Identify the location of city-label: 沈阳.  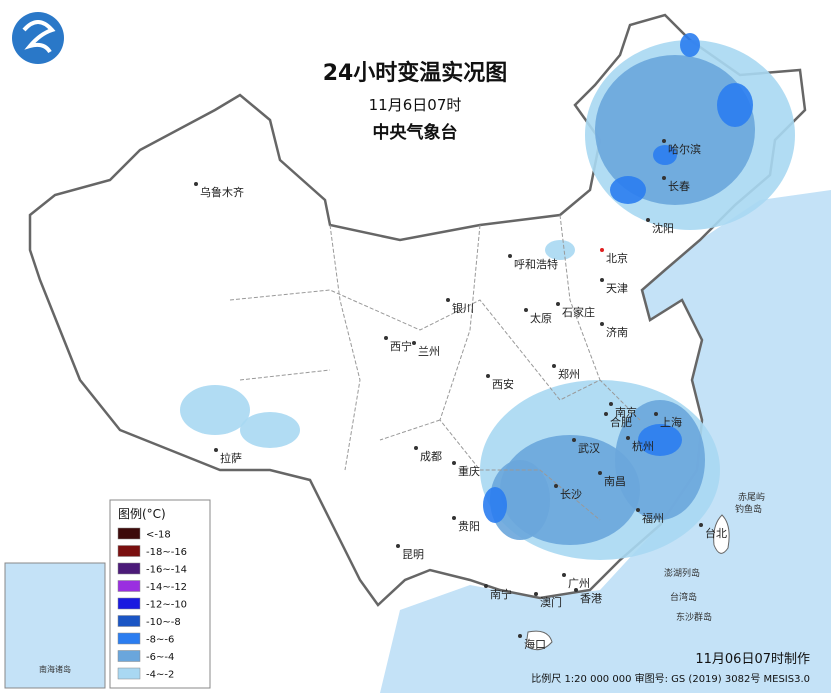
(663, 228).